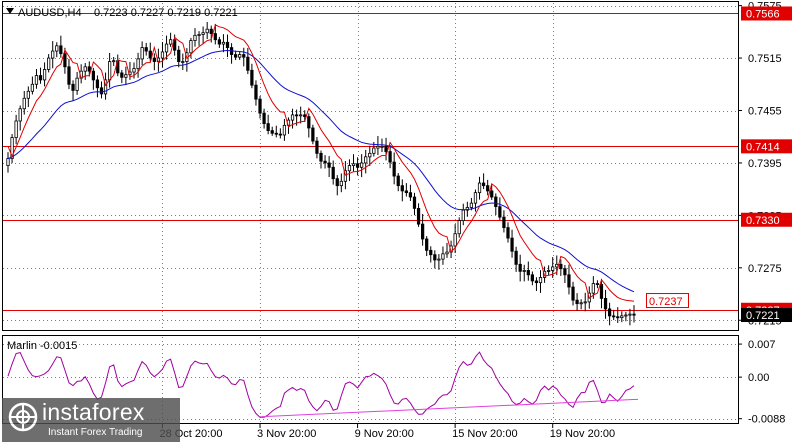 This screenshot has width=798, height=448. What do you see at coordinates (765, 269) in the screenshot?
I see `price-tick-label: 0.7275` at bounding box center [765, 269].